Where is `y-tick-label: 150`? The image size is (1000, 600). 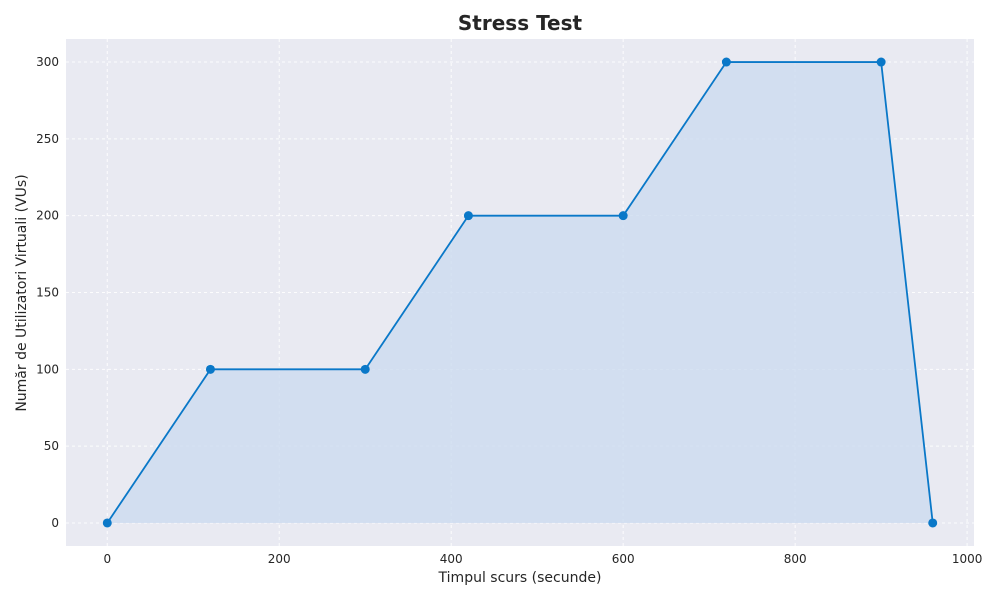
y-tick-label: 150 is located at coordinates (47, 293).